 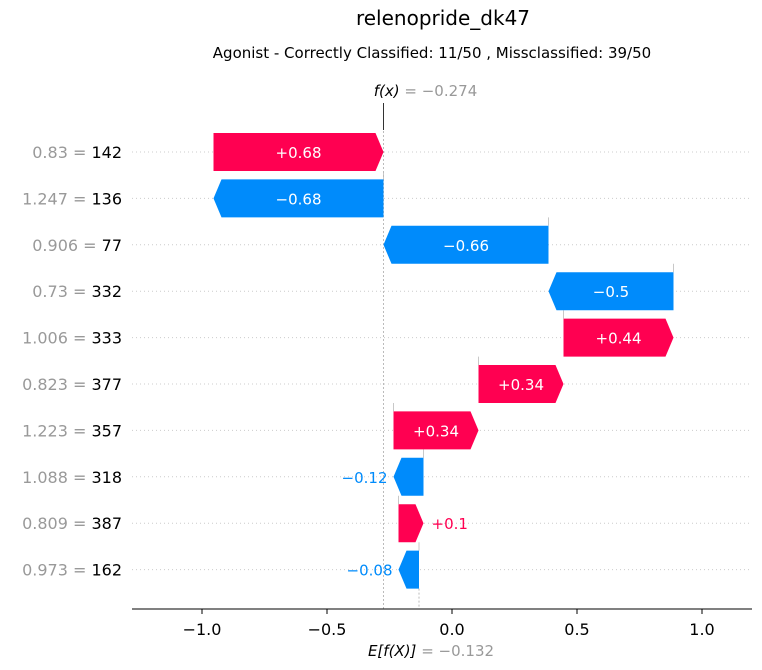 What do you see at coordinates (56, 198) in the screenshot?
I see `feature-value: 1.247 =` at bounding box center [56, 198].